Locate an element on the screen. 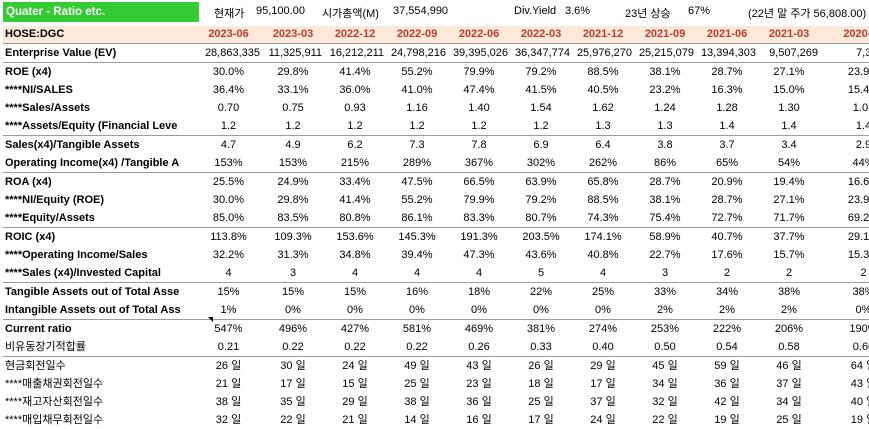 The width and height of the screenshot is (869, 429). table-cell: 42 일 is located at coordinates (727, 401).